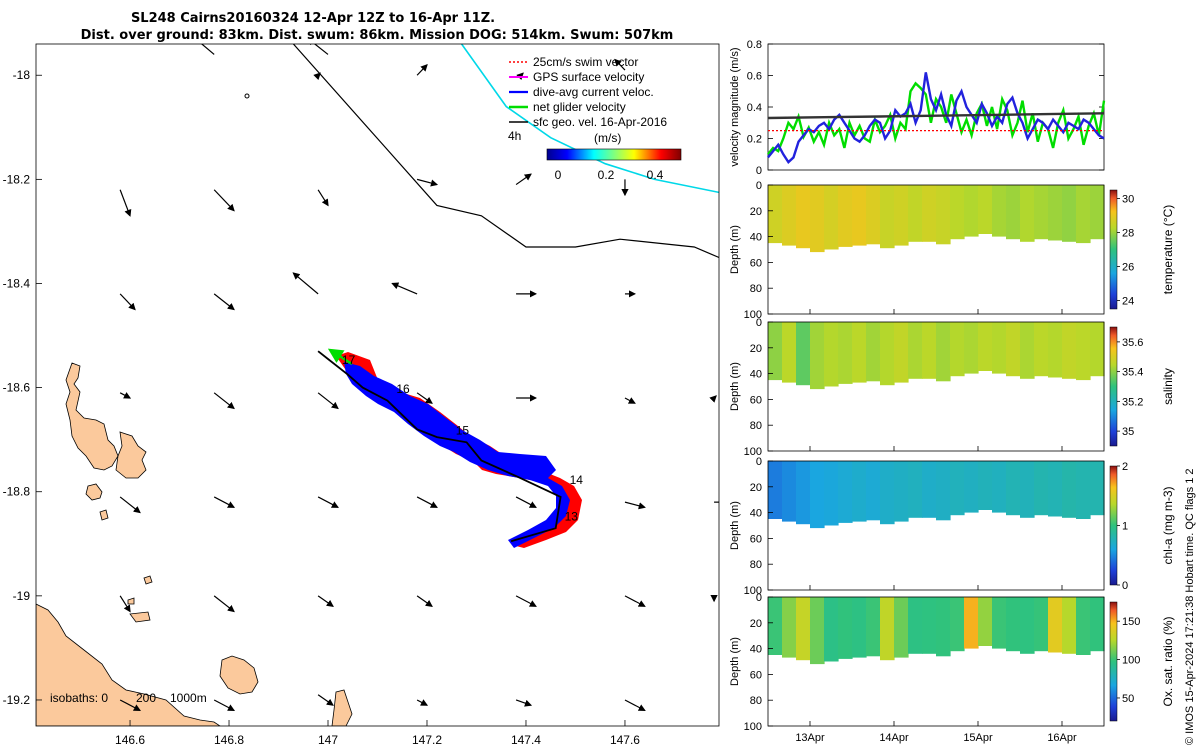 Image resolution: width=1200 pixels, height=750 pixels. What do you see at coordinates (936, 116) in the screenshot?
I see `velocity-series-line` at bounding box center [936, 116].